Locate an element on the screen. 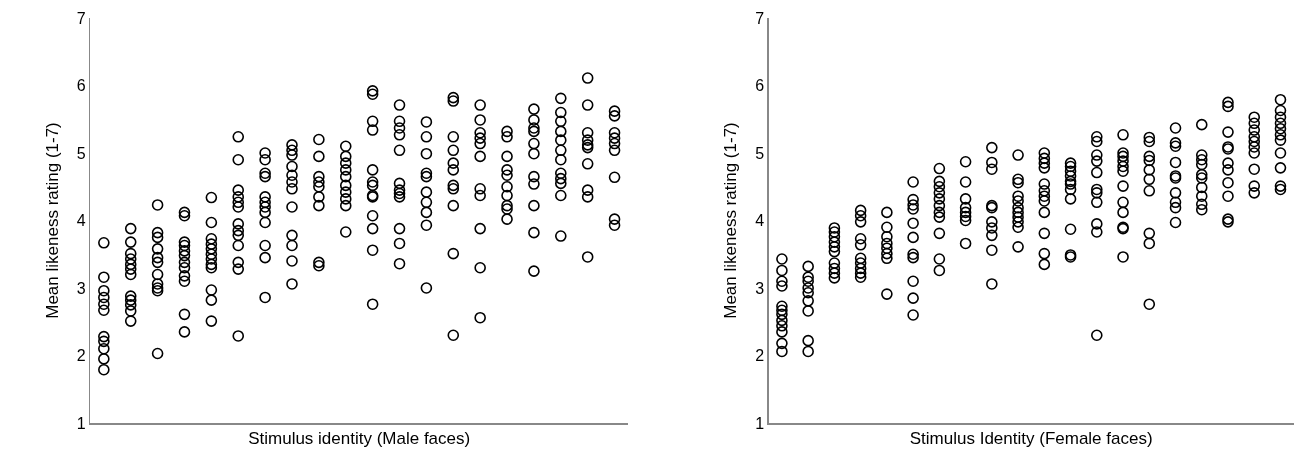 The height and width of the screenshot is (463, 1310). y-axis-title: Mean likeness rating (1-7) is located at coordinates (730, 220).